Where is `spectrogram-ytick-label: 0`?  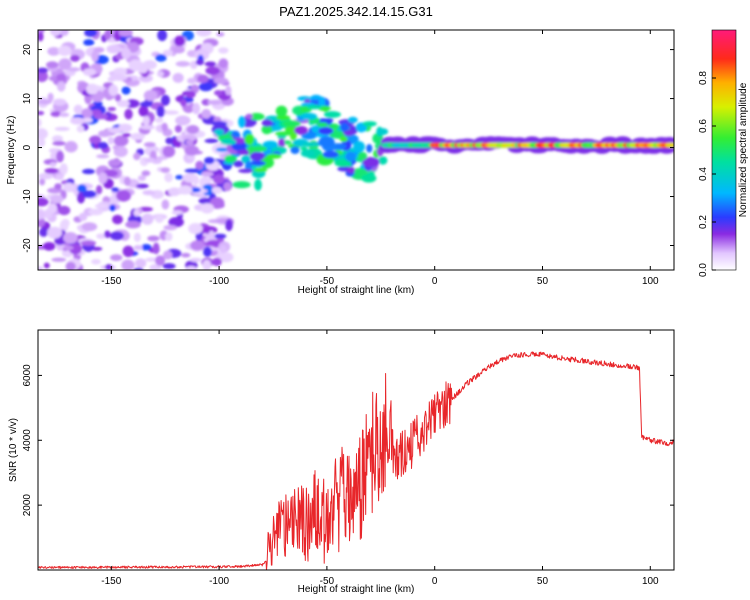
spectrogram-ytick-label: 0 is located at coordinates (27, 147).